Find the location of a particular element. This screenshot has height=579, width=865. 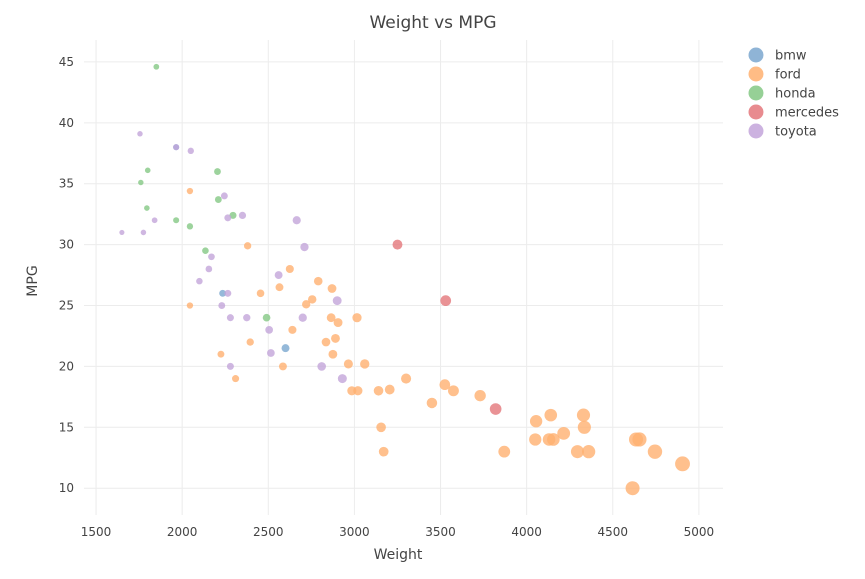

legend-item-toyota: toyota is located at coordinates (782, 131).